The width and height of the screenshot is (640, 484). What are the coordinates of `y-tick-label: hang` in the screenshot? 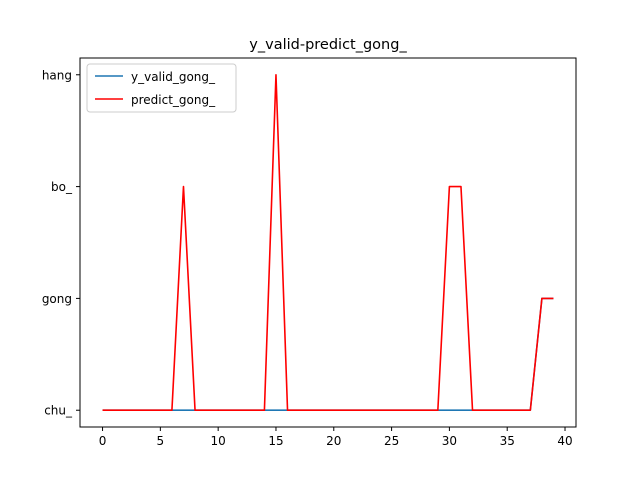 It's located at (57, 75).